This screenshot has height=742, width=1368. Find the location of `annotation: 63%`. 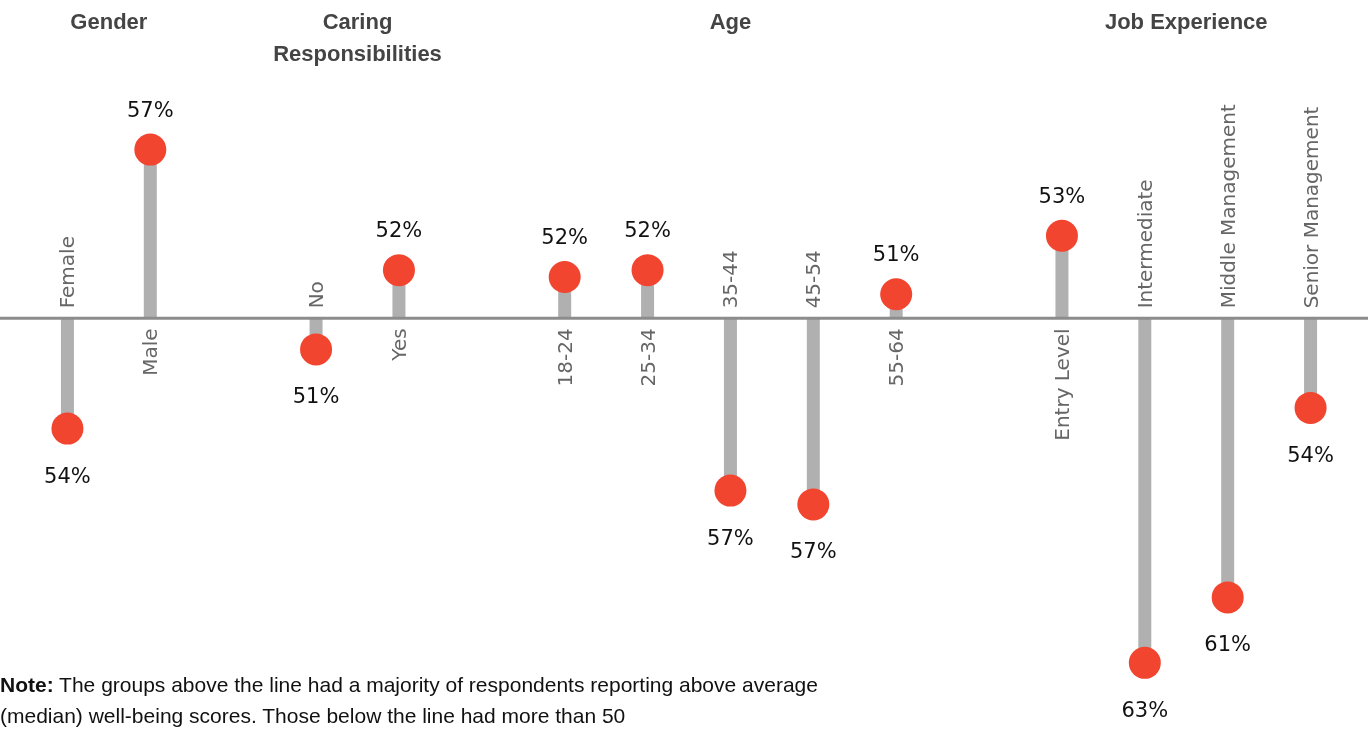

annotation: 63% is located at coordinates (1145, 709).